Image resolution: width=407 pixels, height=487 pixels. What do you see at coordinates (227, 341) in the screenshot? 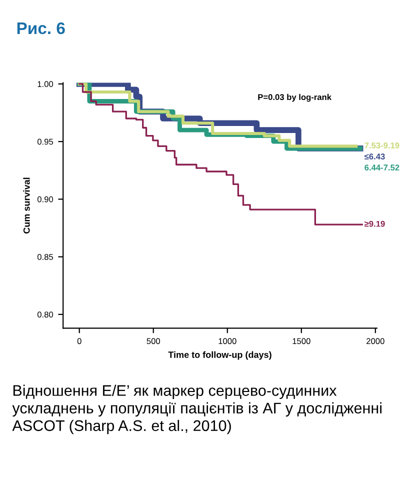
I see `x-tick-label: 1000` at bounding box center [227, 341].